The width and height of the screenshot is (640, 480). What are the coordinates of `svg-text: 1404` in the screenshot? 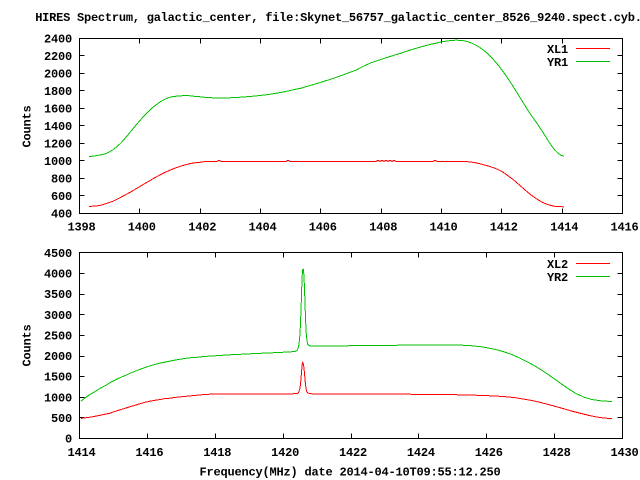 It's located at (262, 228).